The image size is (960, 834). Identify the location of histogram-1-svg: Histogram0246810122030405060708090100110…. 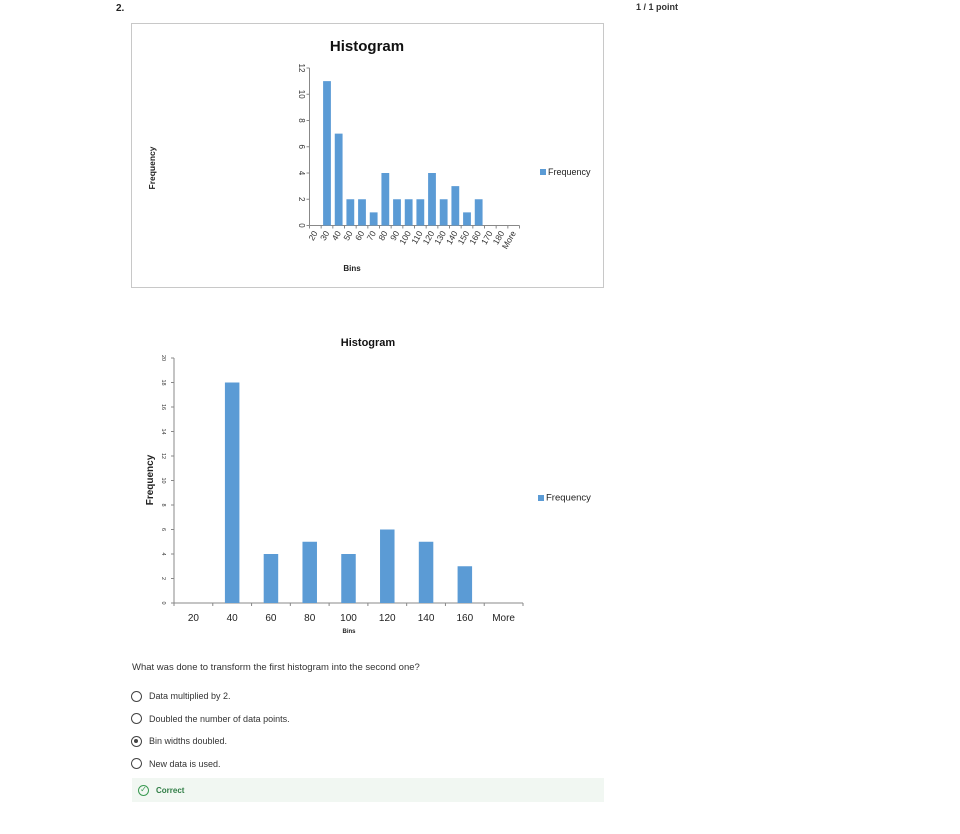
(369, 155).